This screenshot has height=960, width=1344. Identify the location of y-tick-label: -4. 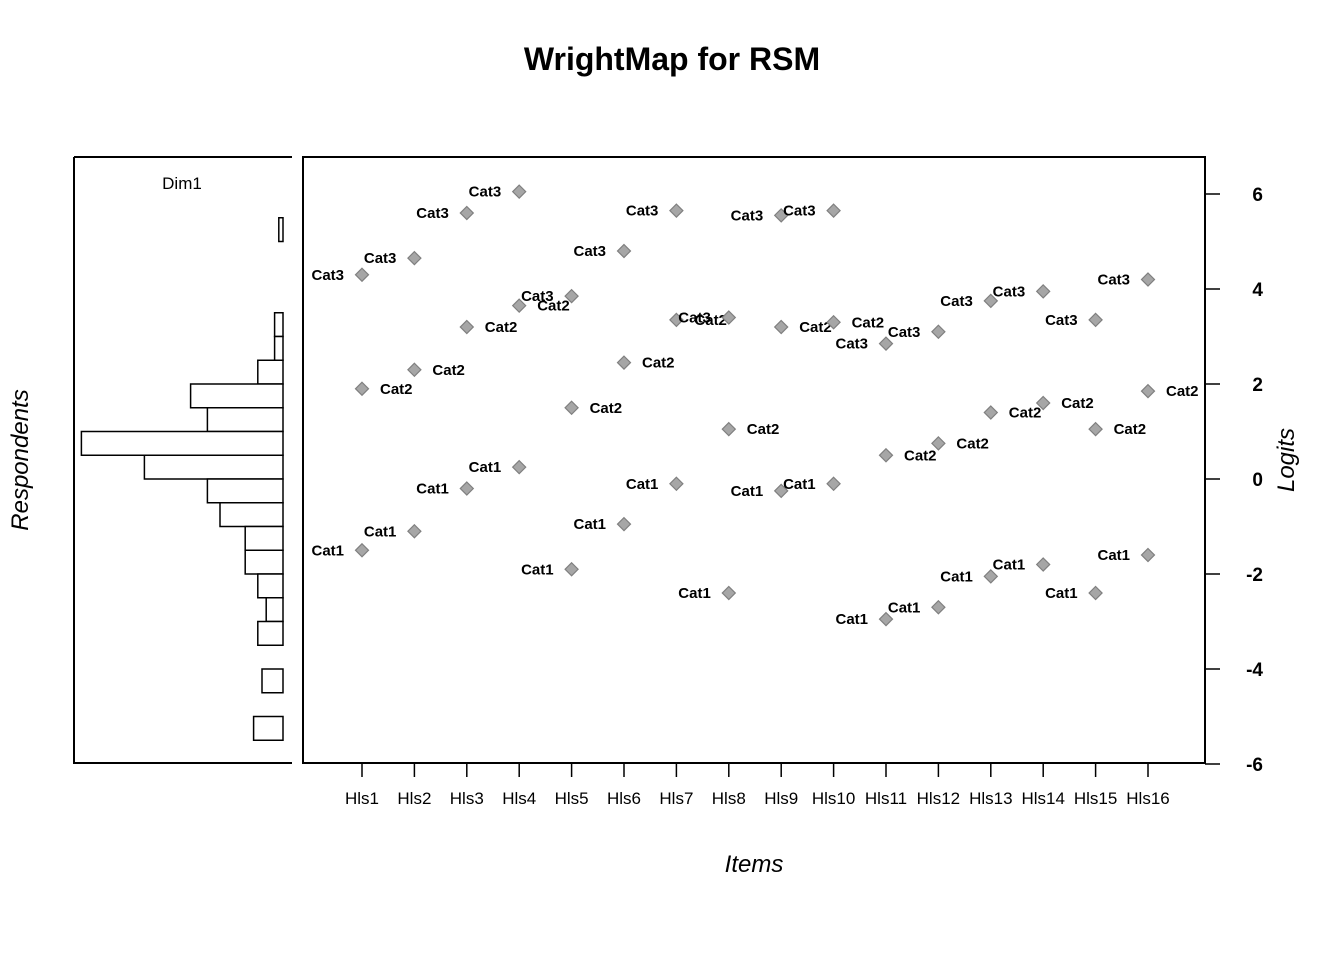
(1254, 670).